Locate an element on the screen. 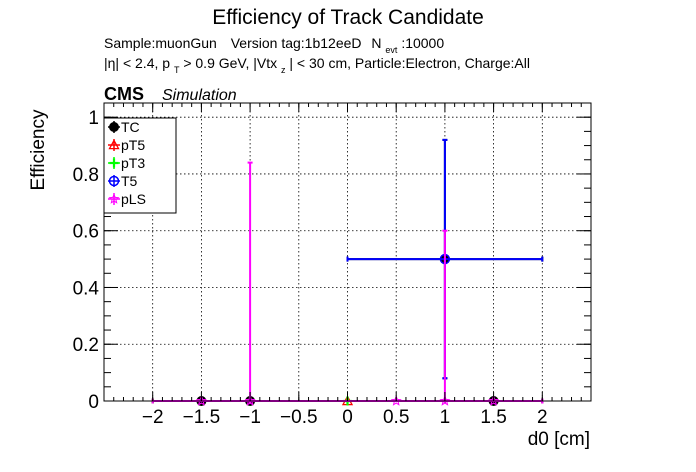 The image size is (696, 472). x-tick-label: −1.5 is located at coordinates (202, 417).